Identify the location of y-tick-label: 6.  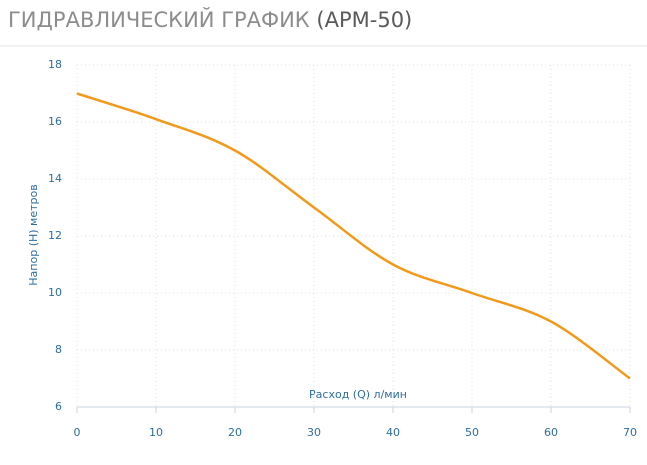
(58, 406).